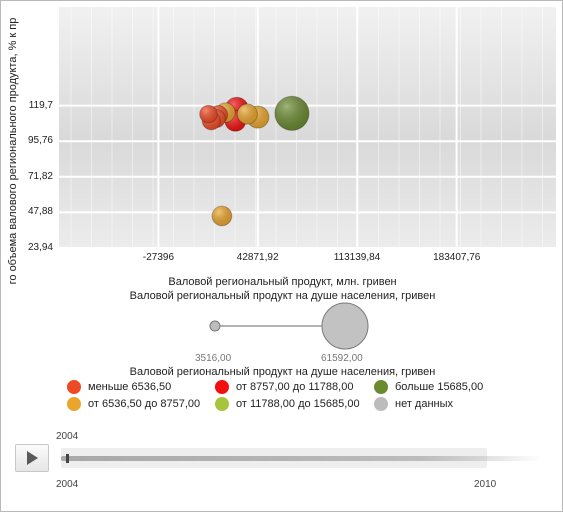 Image resolution: width=563 pixels, height=512 pixels. Describe the element at coordinates (67, 436) in the screenshot. I see `timeline-current-year: 2004` at that location.